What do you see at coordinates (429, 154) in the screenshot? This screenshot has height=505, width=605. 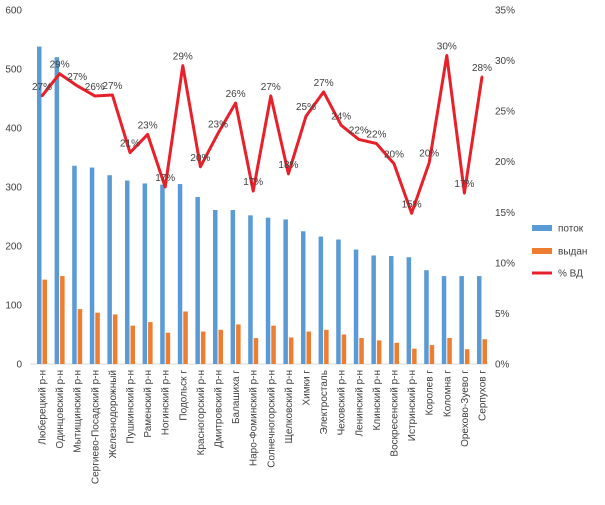 I see `data-label-pct-vd: 20%` at bounding box center [429, 154].